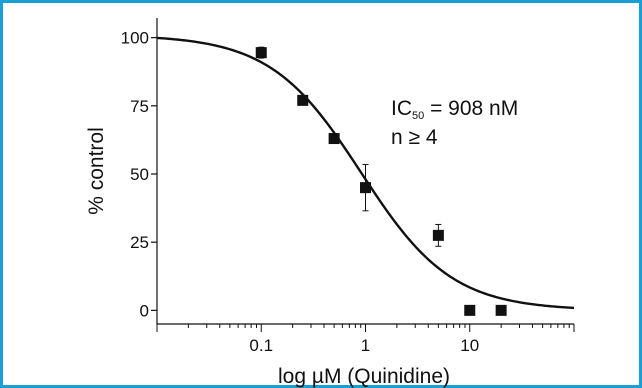 This screenshot has width=642, height=388. What do you see at coordinates (139, 106) in the screenshot?
I see `y-tick-label: 75` at bounding box center [139, 106].